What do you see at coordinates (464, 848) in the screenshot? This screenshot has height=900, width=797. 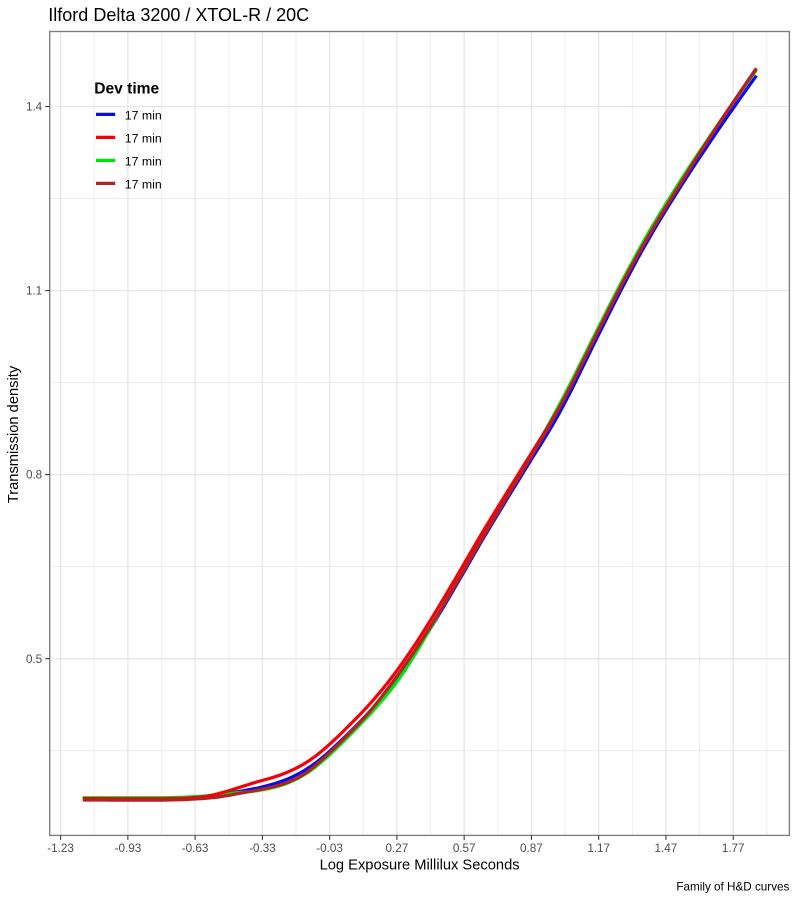 I see `svg-text: 0.57` at bounding box center [464, 848].